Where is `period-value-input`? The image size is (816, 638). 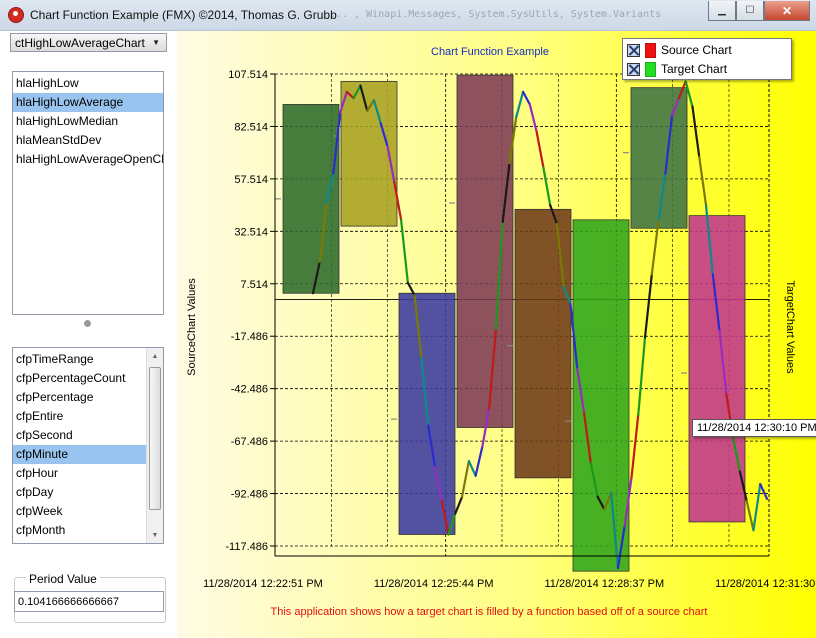 period-value-input is located at coordinates (89, 601).